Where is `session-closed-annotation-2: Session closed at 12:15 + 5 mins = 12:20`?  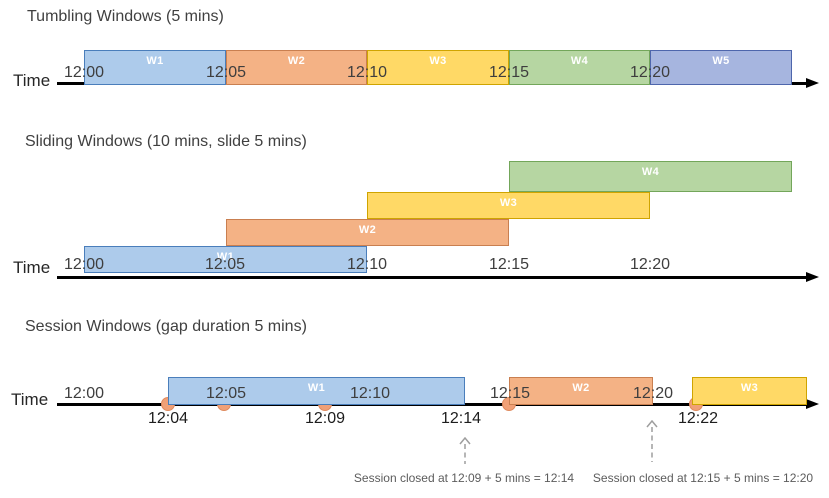 session-closed-annotation-2: Session closed at 12:15 + 5 mins = 12:20 is located at coordinates (703, 478).